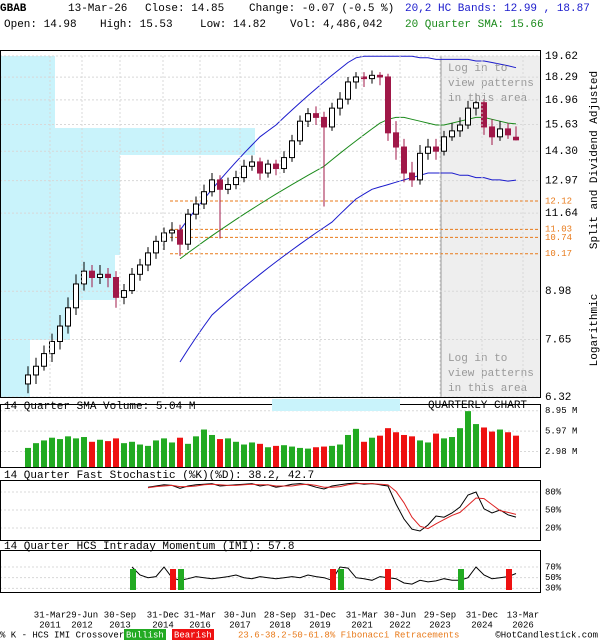 The height and width of the screenshot is (640, 600). I want to click on y-tick-label: 20%, so click(553, 528).